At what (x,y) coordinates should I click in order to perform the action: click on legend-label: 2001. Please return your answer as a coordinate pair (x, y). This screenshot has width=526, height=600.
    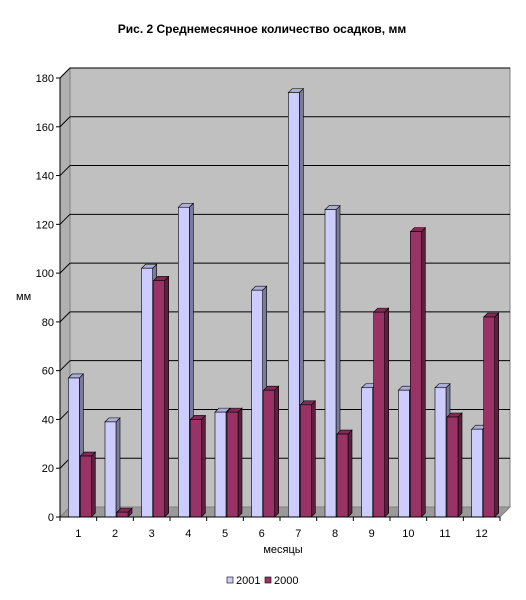
    Looking at the image, I should click on (248, 581).